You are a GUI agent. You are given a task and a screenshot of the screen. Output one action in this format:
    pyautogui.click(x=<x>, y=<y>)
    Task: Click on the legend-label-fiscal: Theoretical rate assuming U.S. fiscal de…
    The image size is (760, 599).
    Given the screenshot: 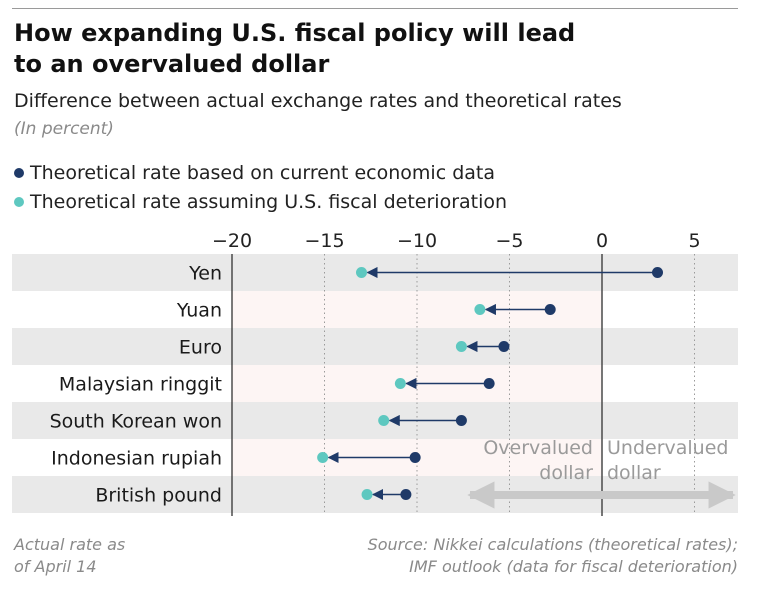 What is the action you would take?
    pyautogui.click(x=269, y=201)
    